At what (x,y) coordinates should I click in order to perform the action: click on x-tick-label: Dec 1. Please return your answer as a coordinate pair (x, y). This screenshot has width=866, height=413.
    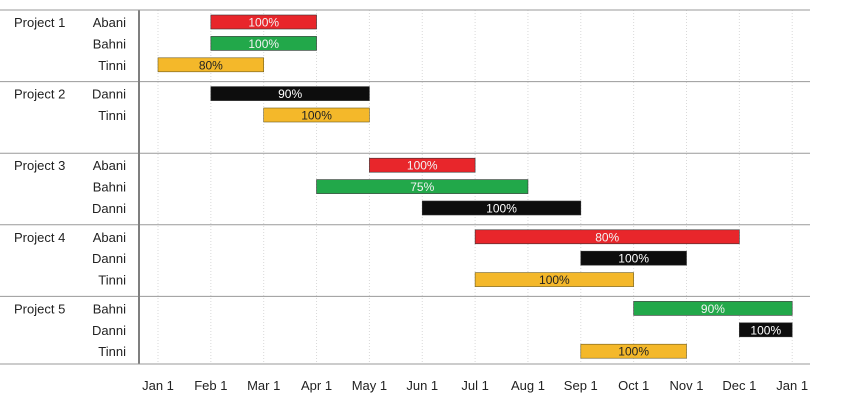
    Looking at the image, I should click on (739, 385).